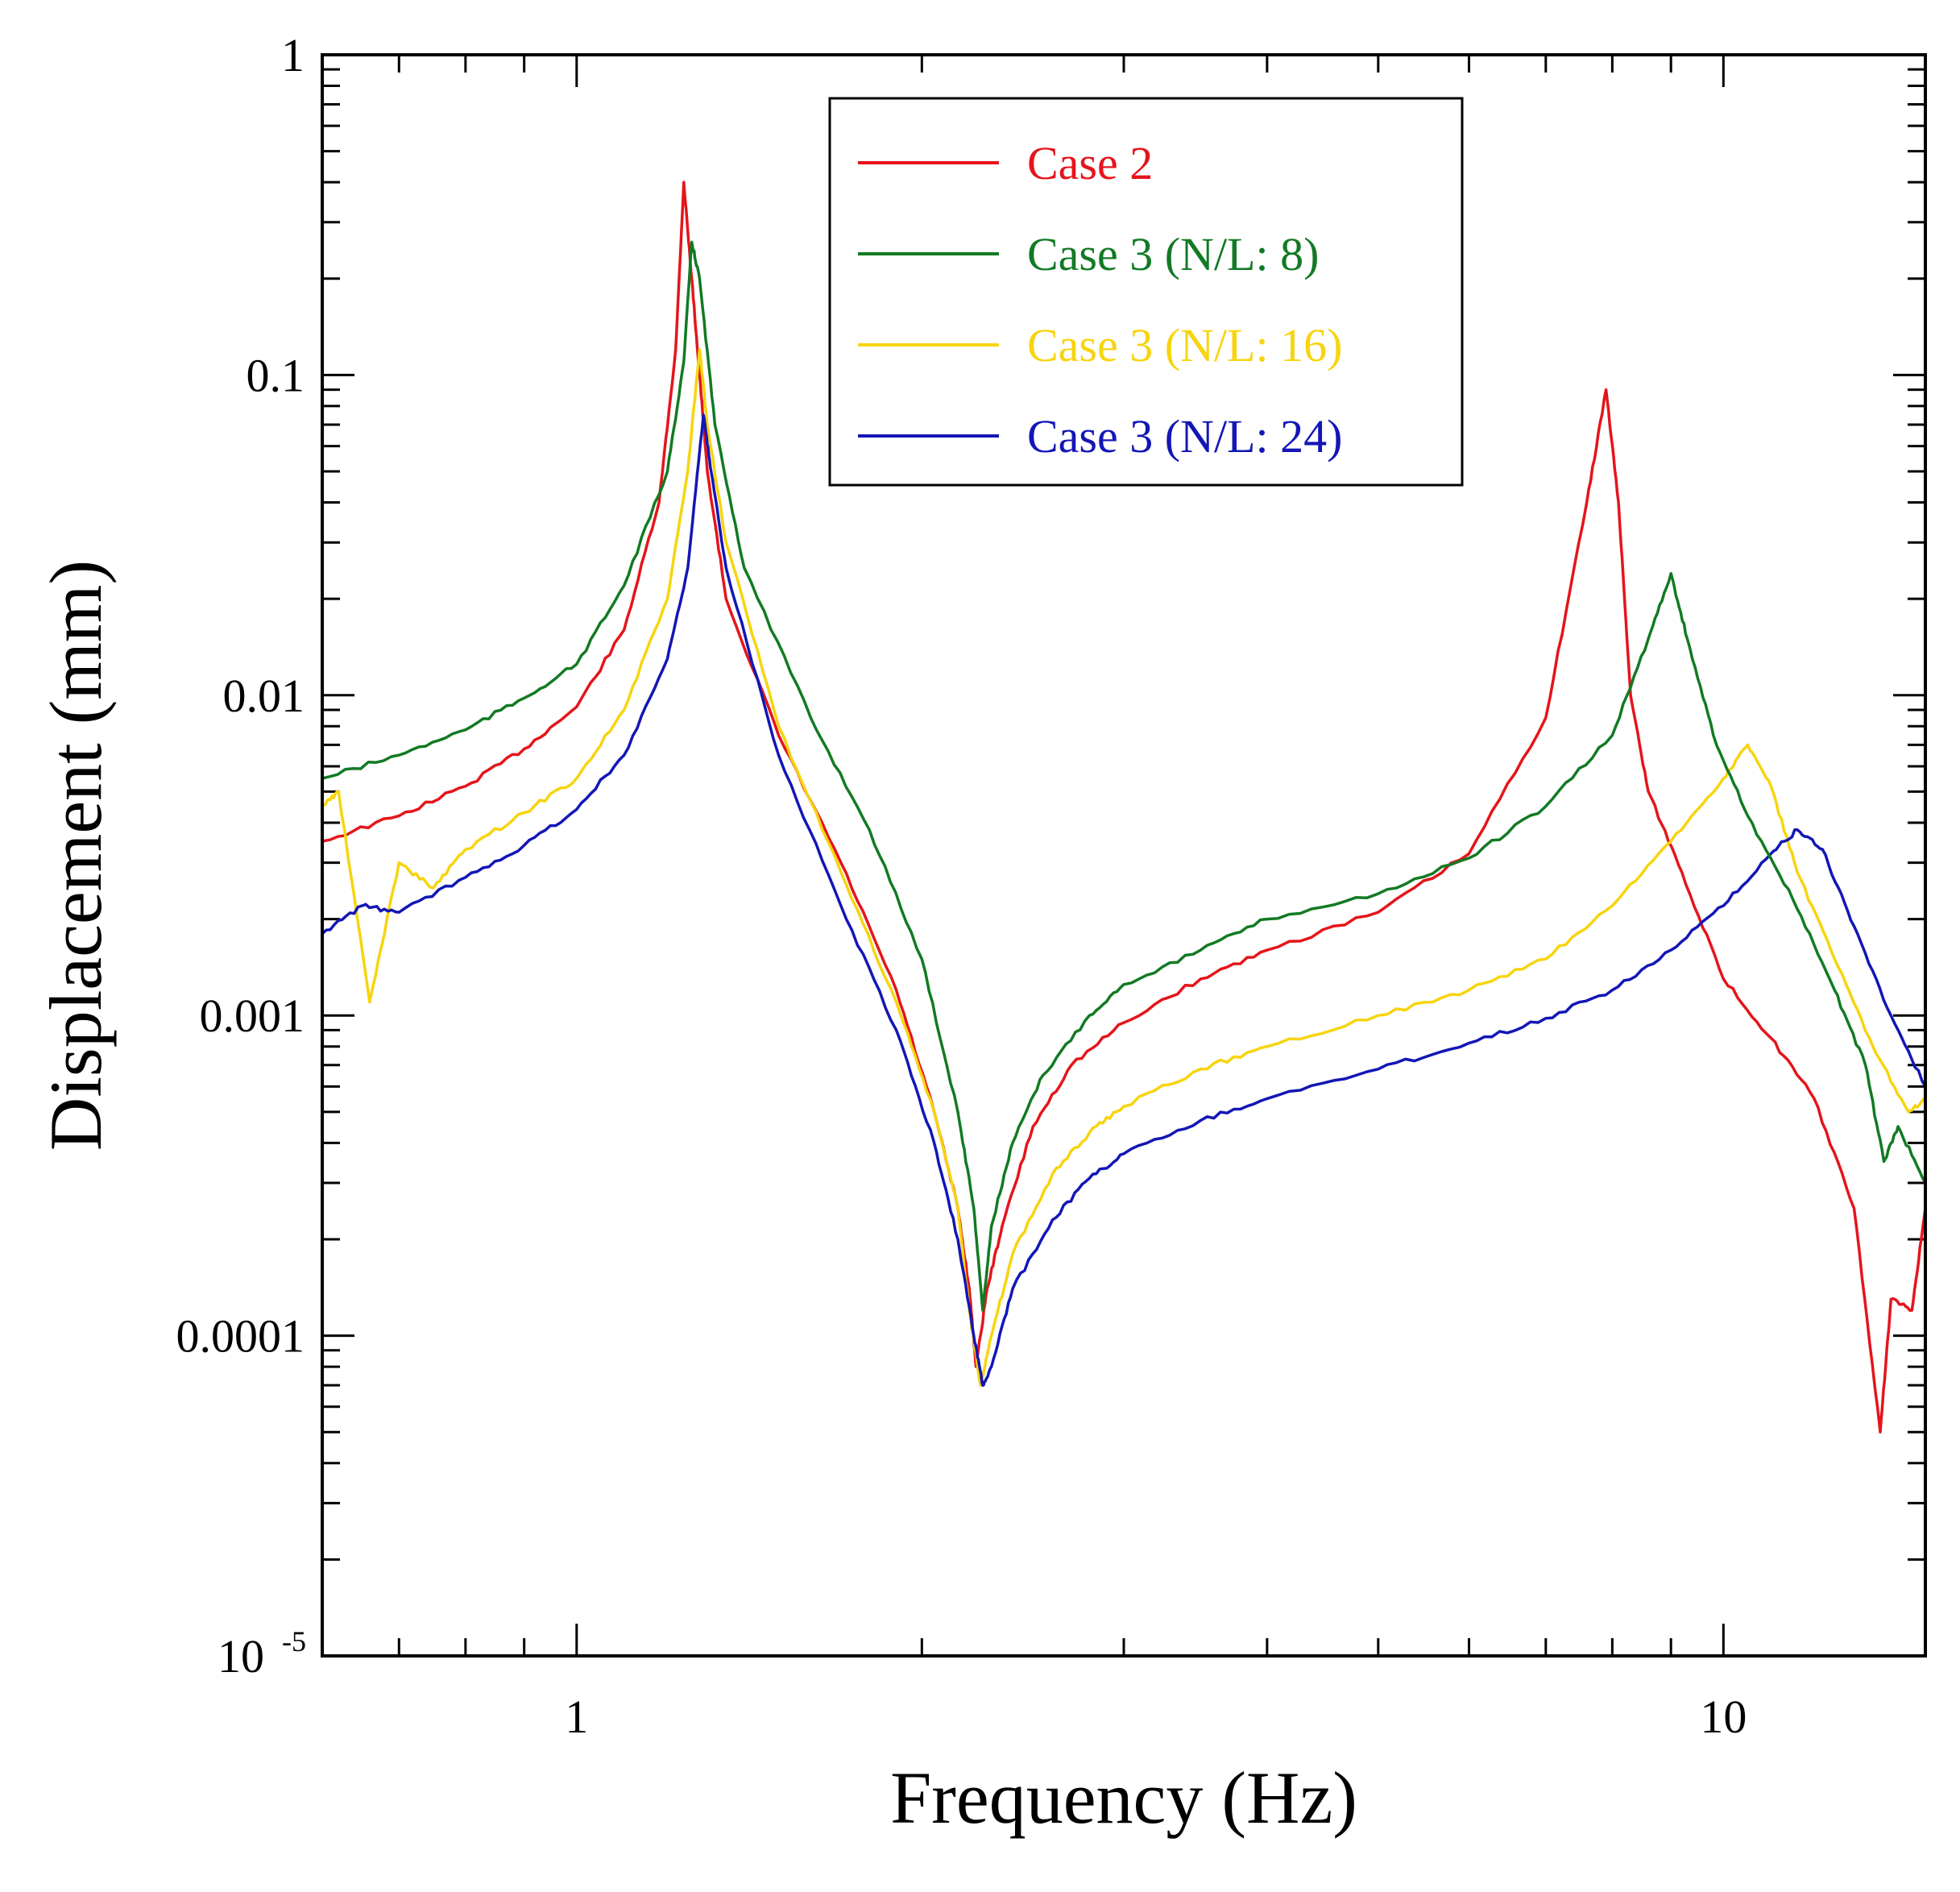 The image size is (1960, 1892). What do you see at coordinates (1723, 1717) in the screenshot?
I see `x-tick-label: 10` at bounding box center [1723, 1717].